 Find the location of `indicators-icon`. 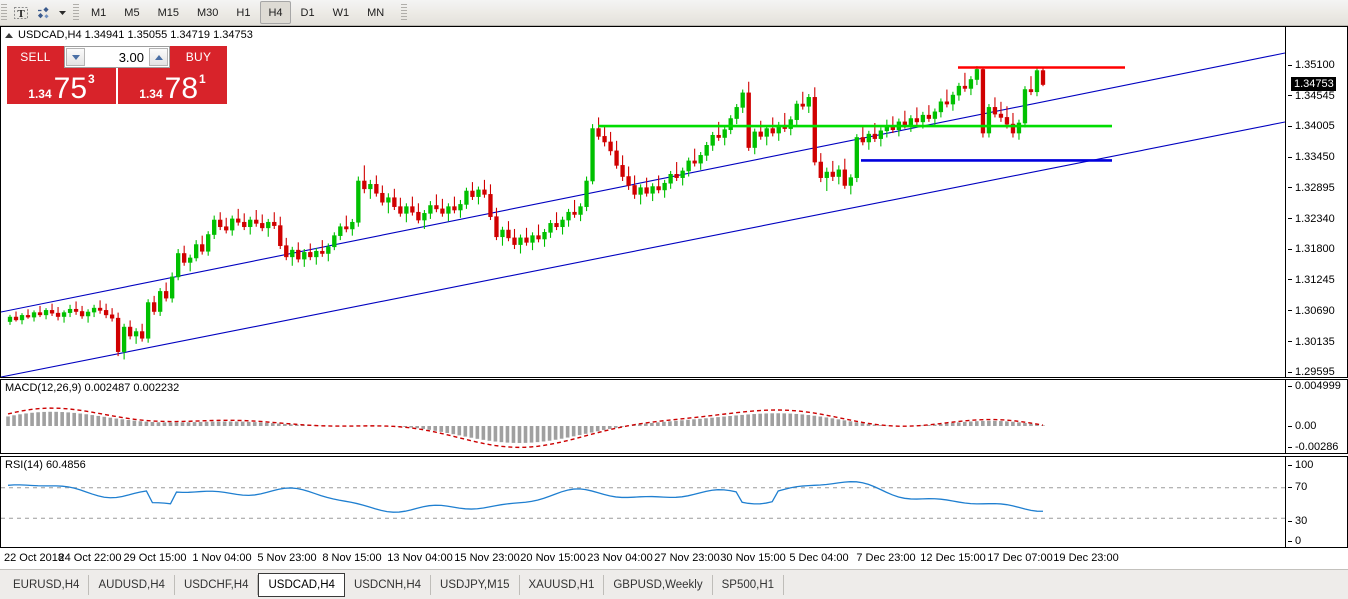

indicators-icon is located at coordinates (44, 12).